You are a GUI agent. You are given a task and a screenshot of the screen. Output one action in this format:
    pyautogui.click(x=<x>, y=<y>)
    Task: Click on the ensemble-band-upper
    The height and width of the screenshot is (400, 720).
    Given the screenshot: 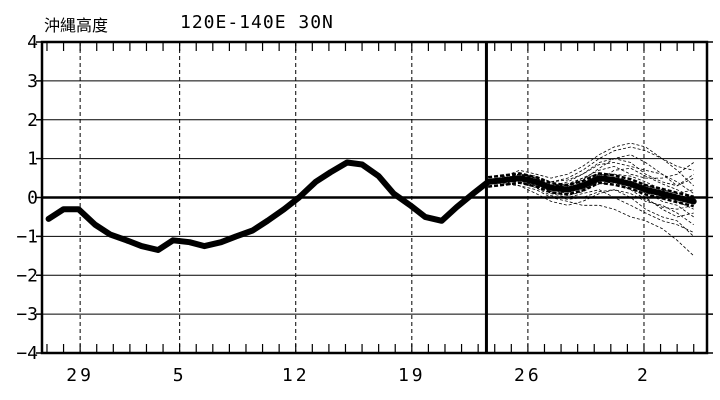 What is the action you would take?
    pyautogui.click(x=590, y=185)
    